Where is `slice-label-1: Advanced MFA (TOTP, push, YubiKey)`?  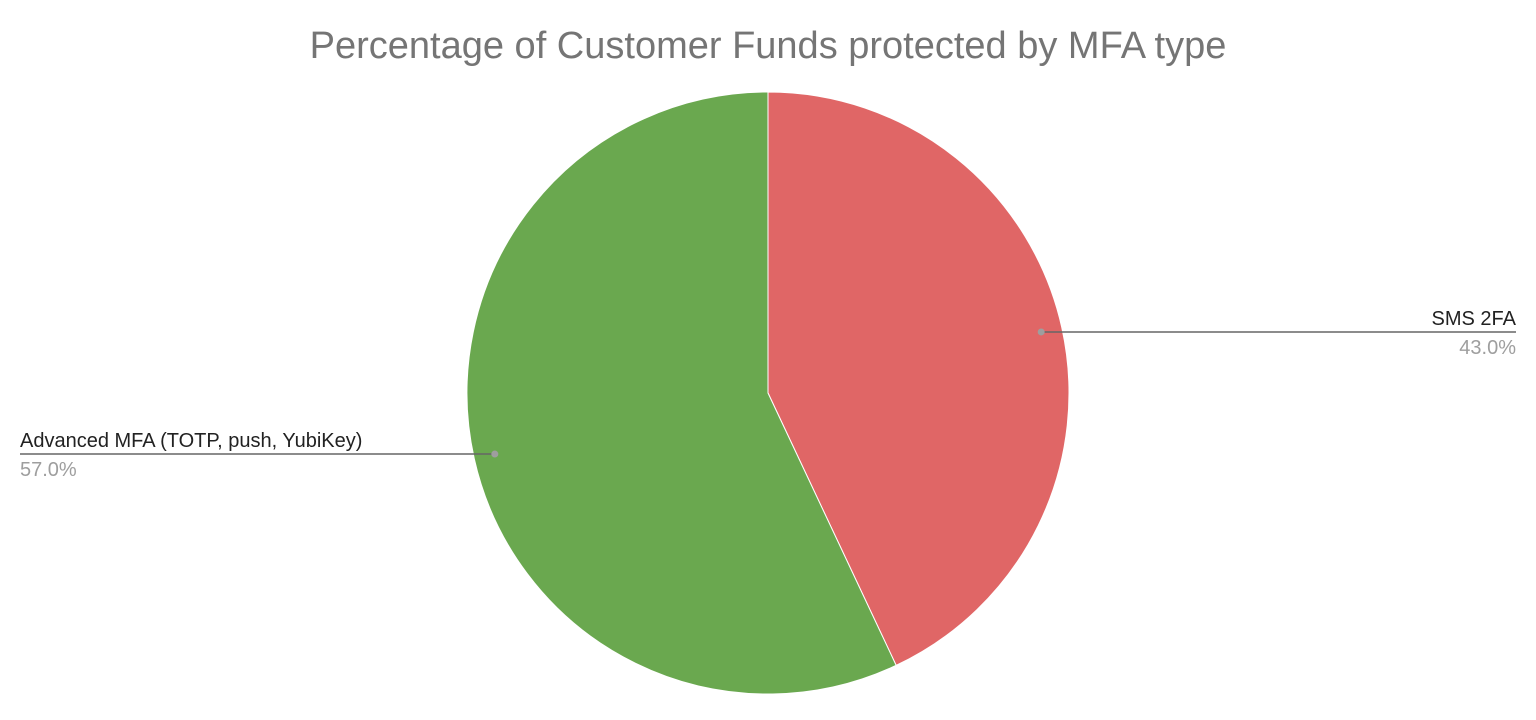
slice-label-1: Advanced MFA (TOTP, push, YubiKey) is located at coordinates (191, 441).